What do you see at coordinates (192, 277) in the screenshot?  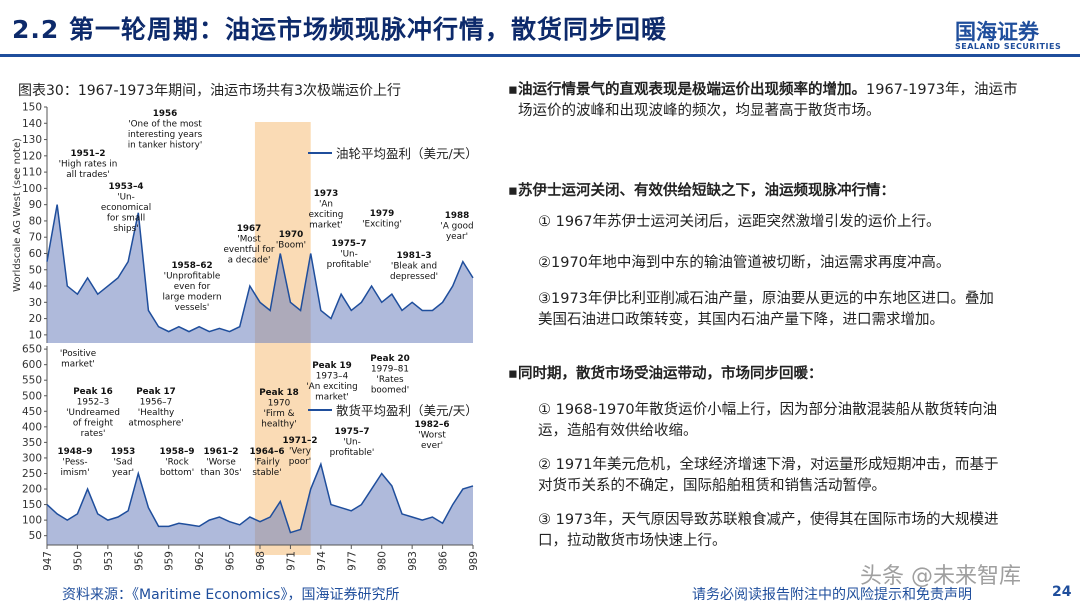 I see `annotation: 'Unprofitable` at bounding box center [192, 277].